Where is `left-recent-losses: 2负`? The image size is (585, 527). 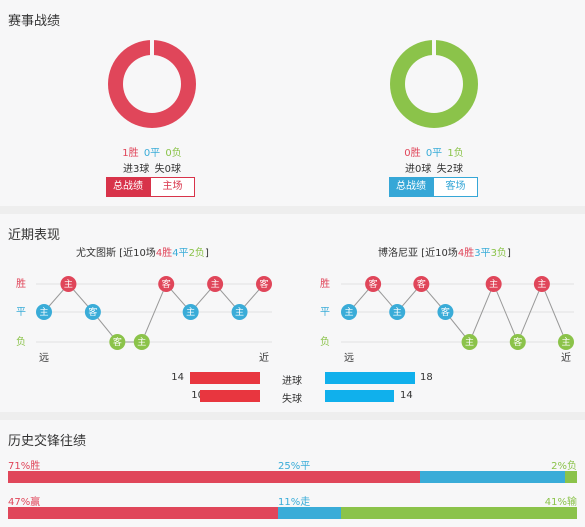
left-recent-losses: 2负 is located at coordinates (196, 253).